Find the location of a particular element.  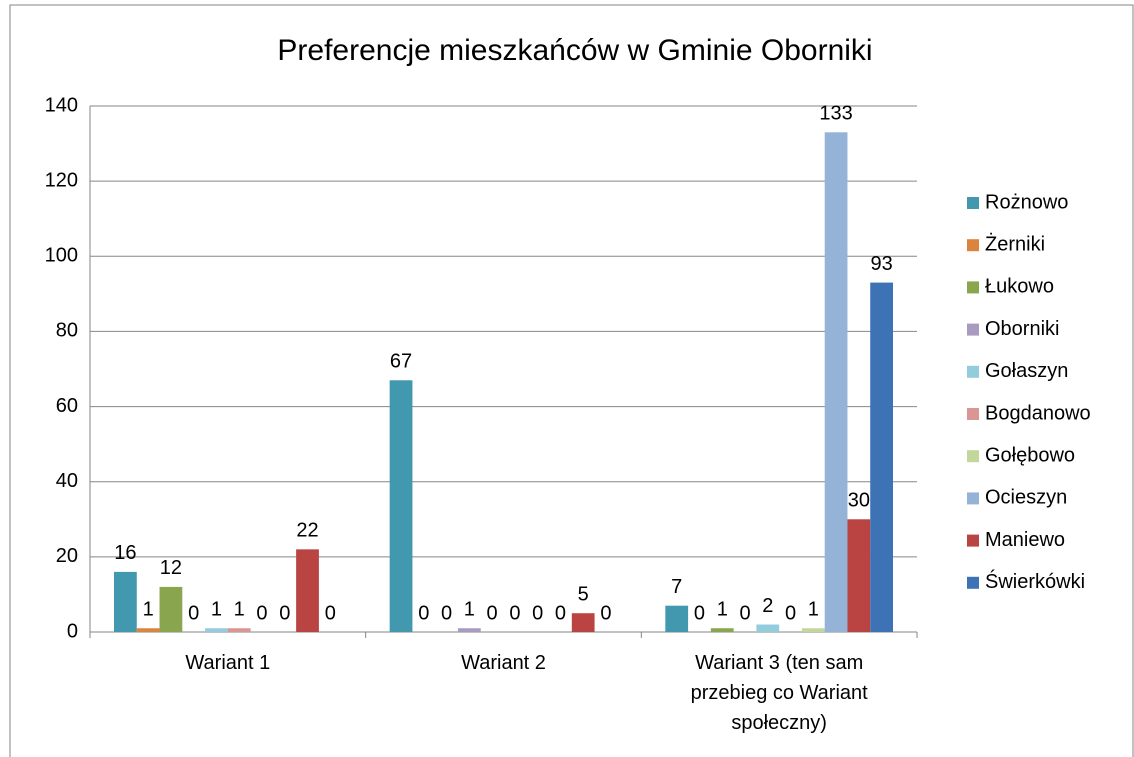

y-tick-label: 100 is located at coordinates (61, 256).